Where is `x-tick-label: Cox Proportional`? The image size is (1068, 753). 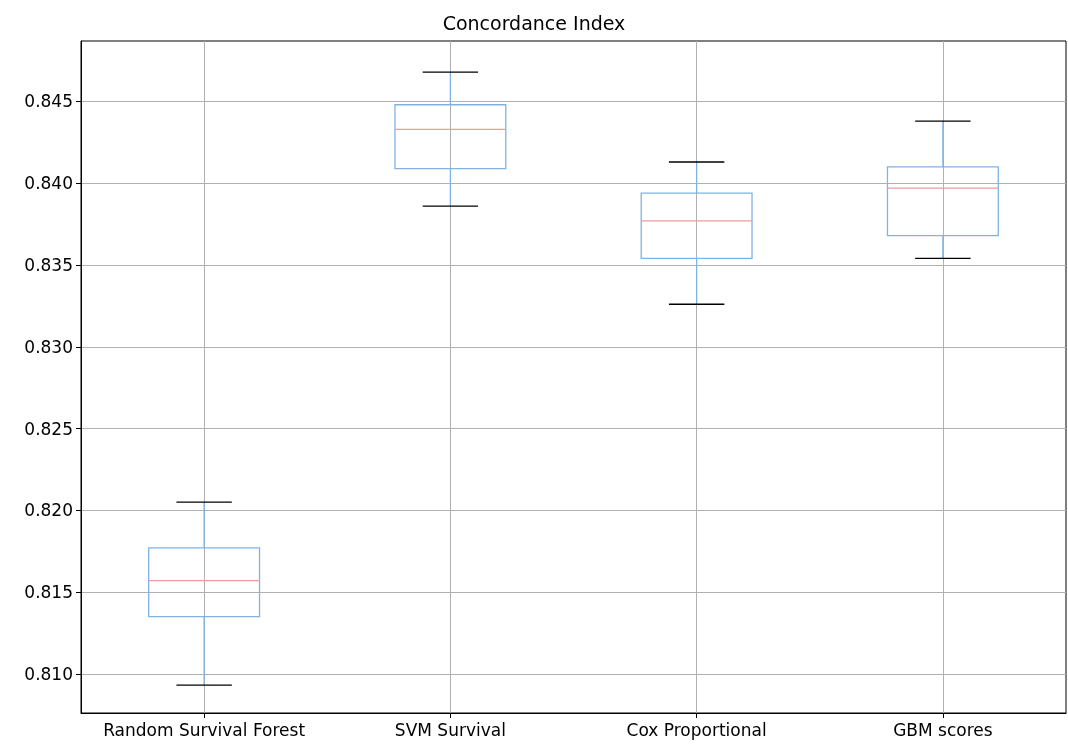
x-tick-label: Cox Proportional is located at coordinates (696, 729).